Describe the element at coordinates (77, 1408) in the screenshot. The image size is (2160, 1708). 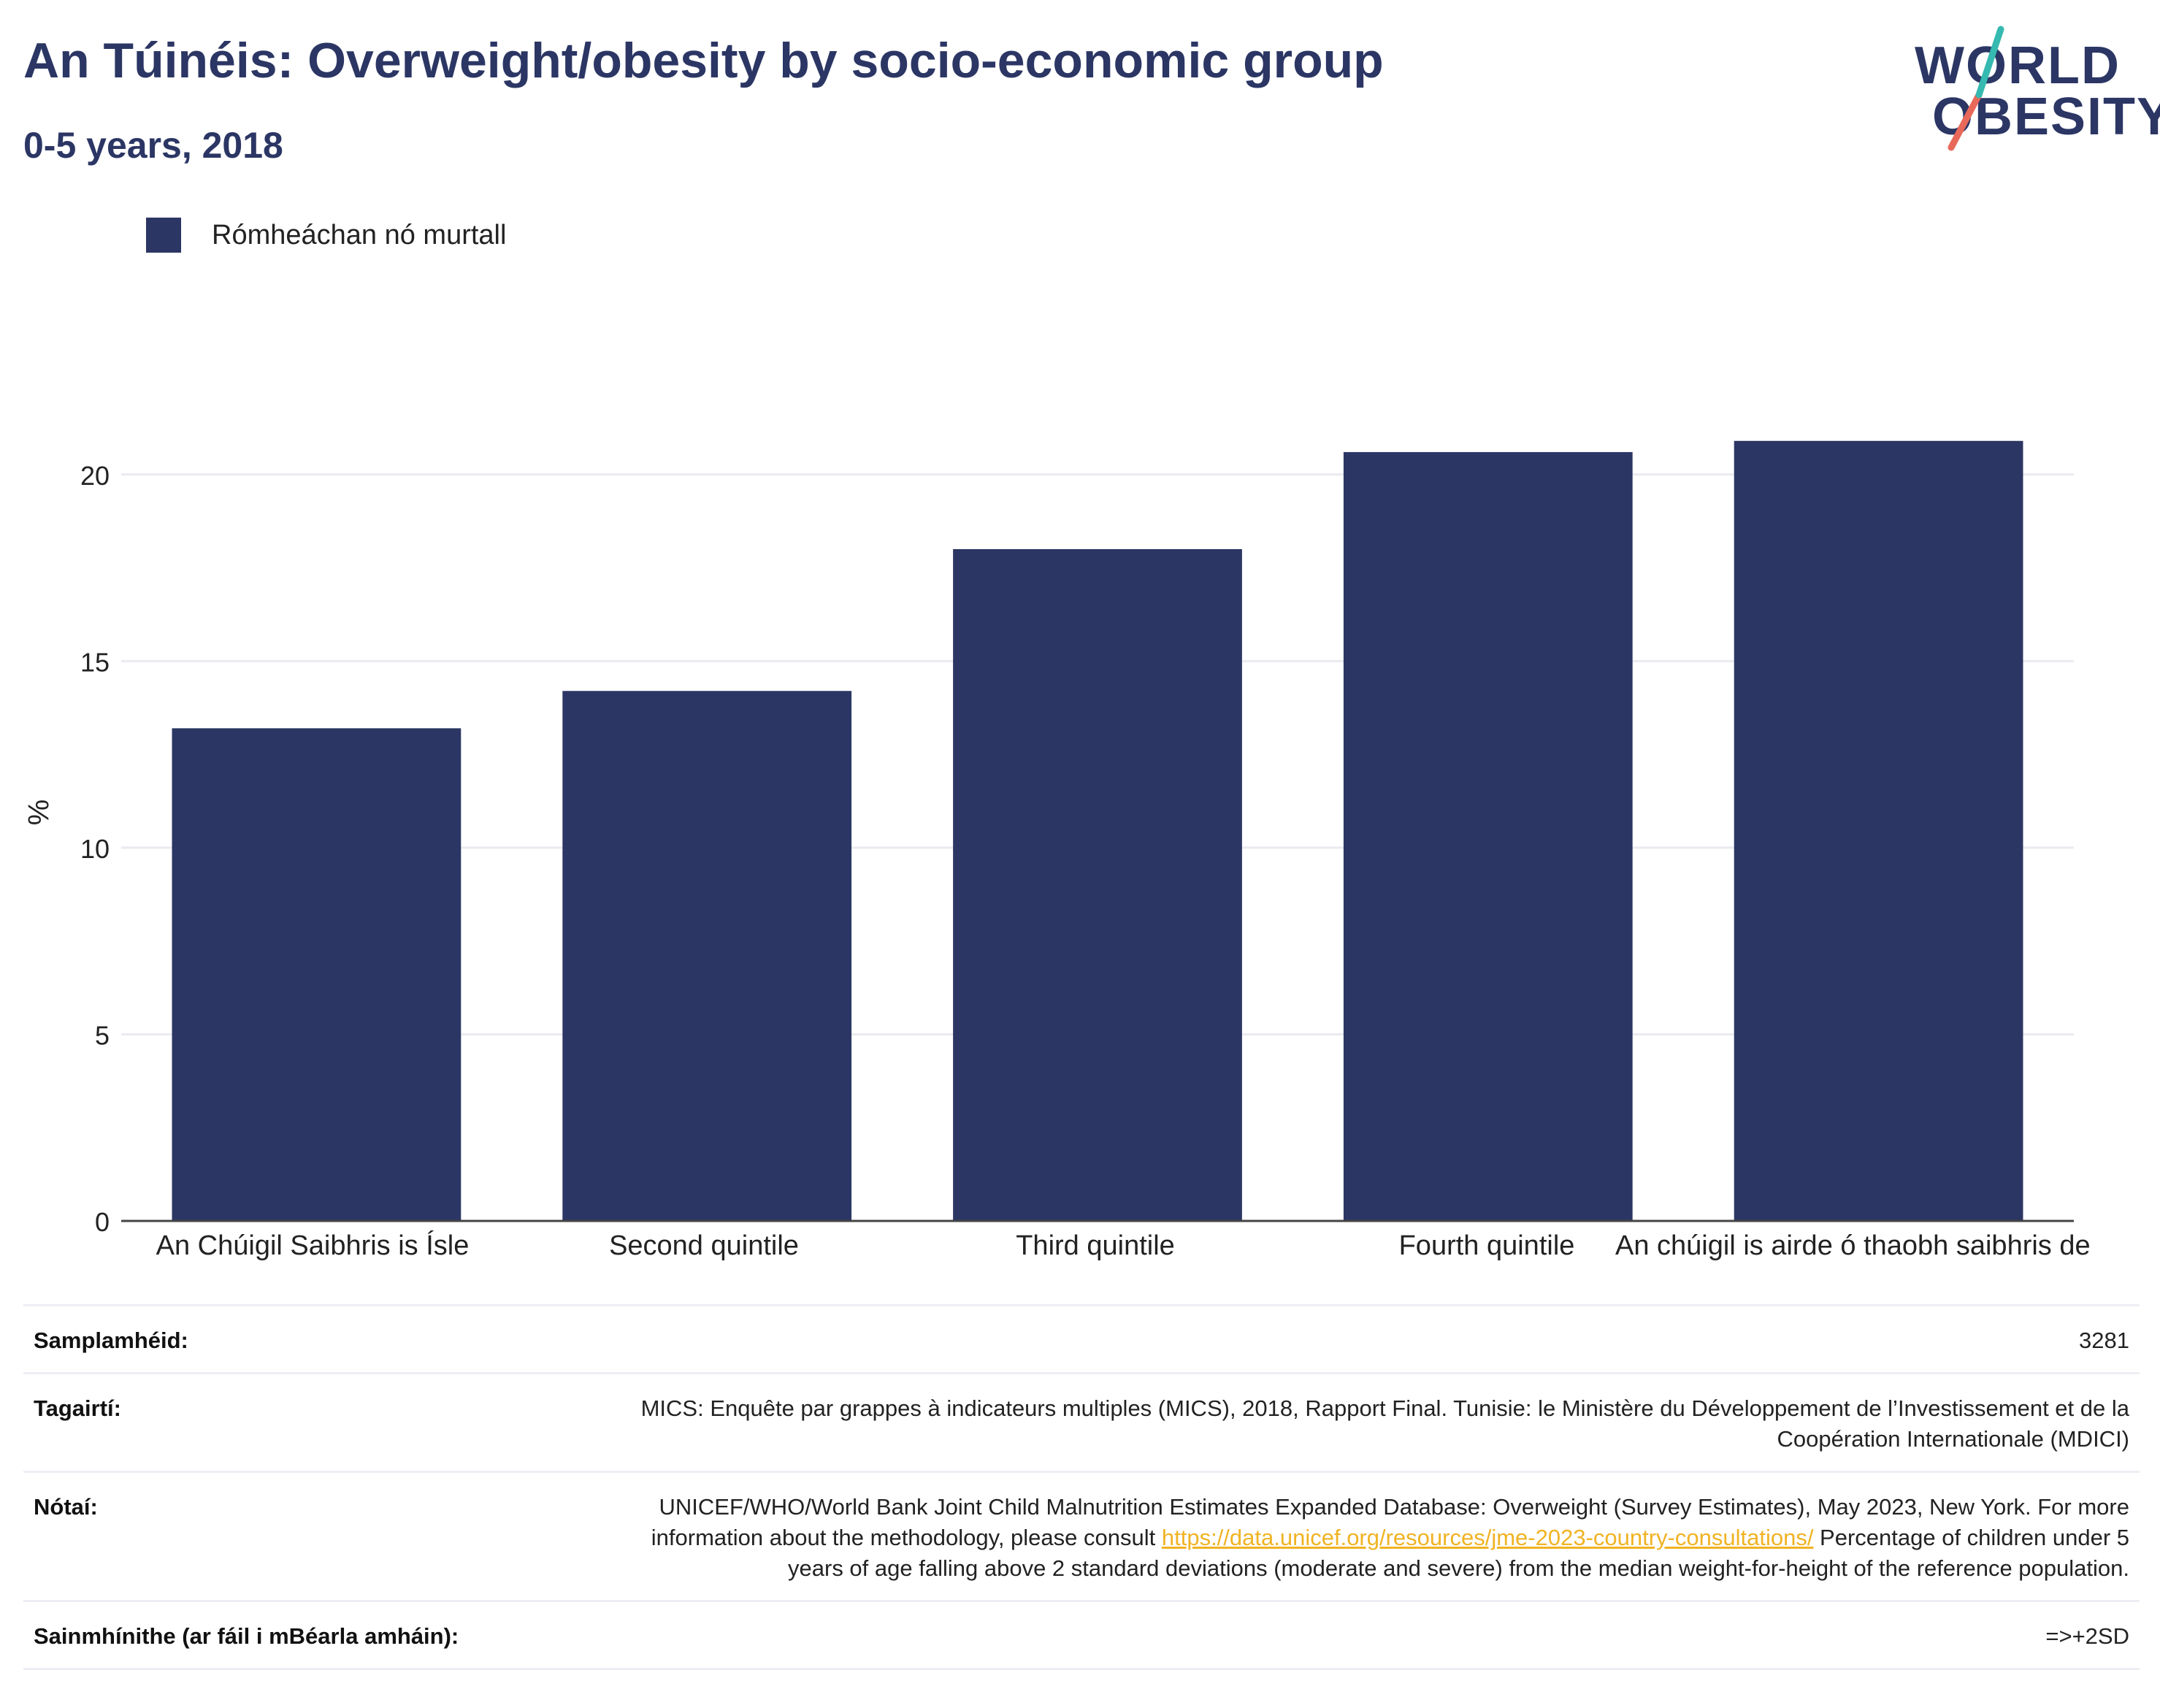
I see `references-label: Tagairtí:` at that location.